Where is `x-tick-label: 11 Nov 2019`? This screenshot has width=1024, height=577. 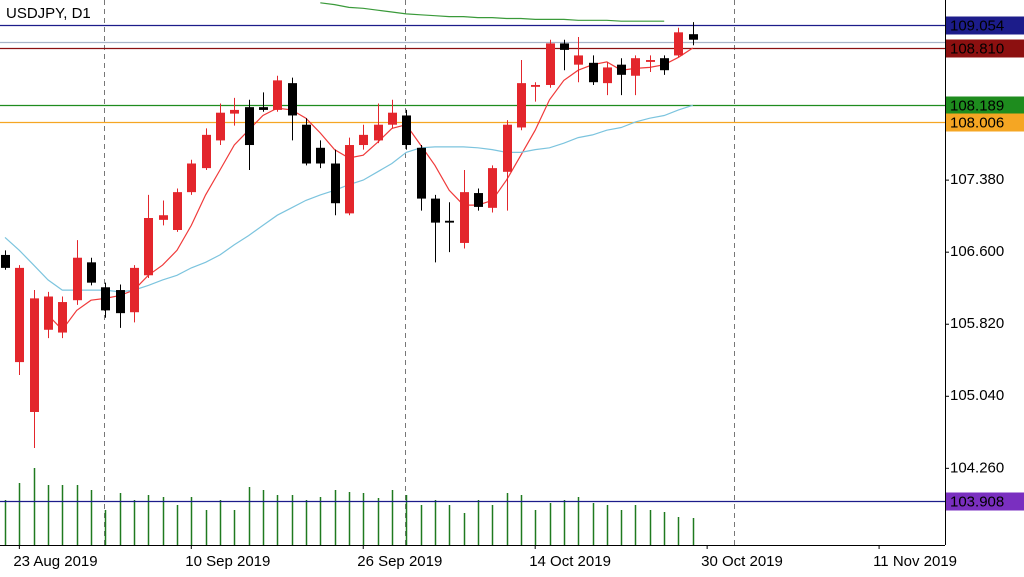
x-tick-label: 11 Nov 2019 is located at coordinates (915, 561).